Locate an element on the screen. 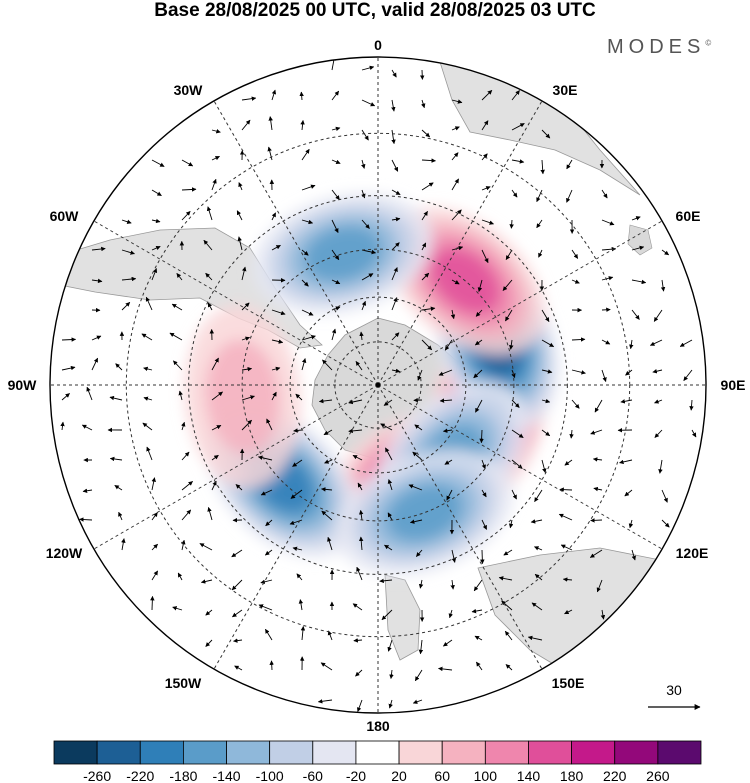 Image resolution: width=750 pixels, height=783 pixels. colorbar-tick-label: 100 is located at coordinates (486, 775).